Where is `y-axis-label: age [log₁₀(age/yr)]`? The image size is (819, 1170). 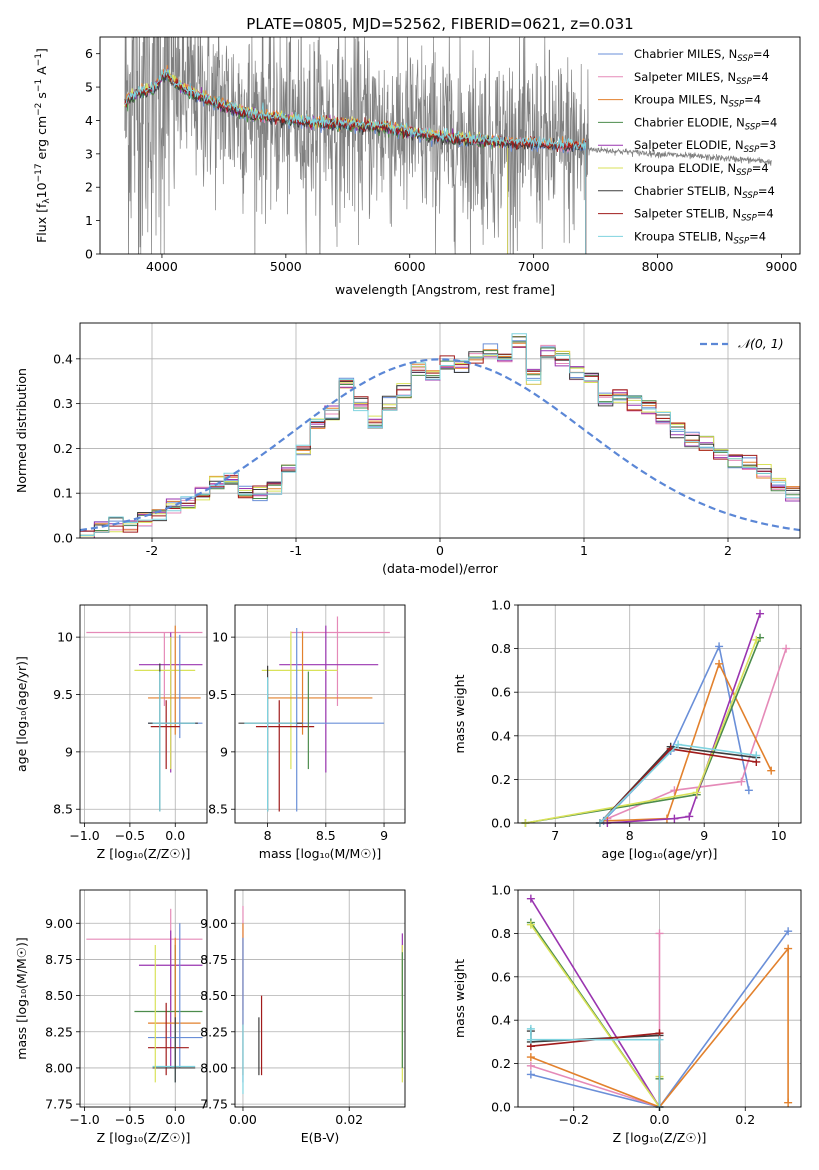 y-axis-label: age [log₁₀(age/yr)] is located at coordinates (21, 714).